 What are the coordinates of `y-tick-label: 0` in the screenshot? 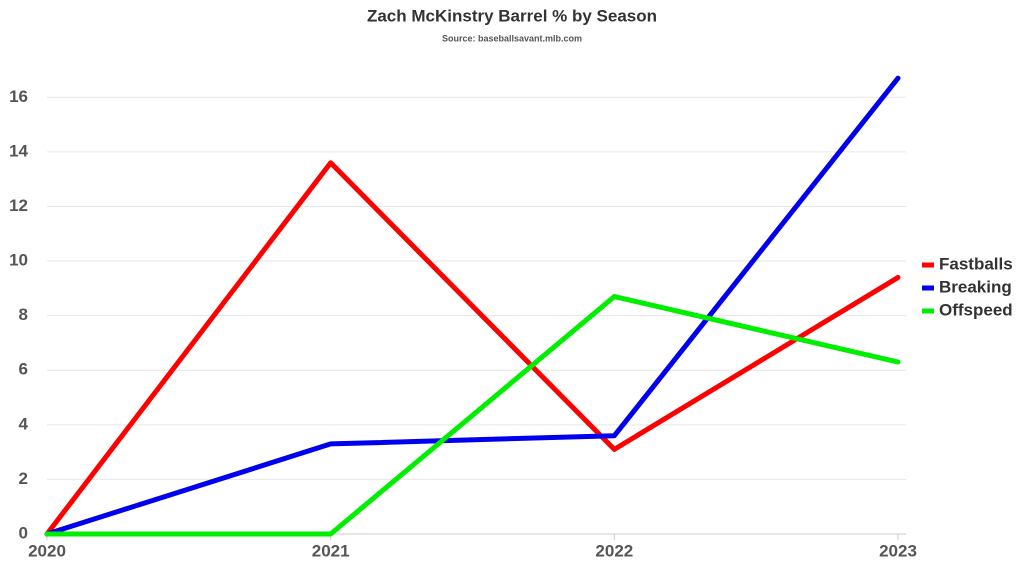 It's located at (23, 532).